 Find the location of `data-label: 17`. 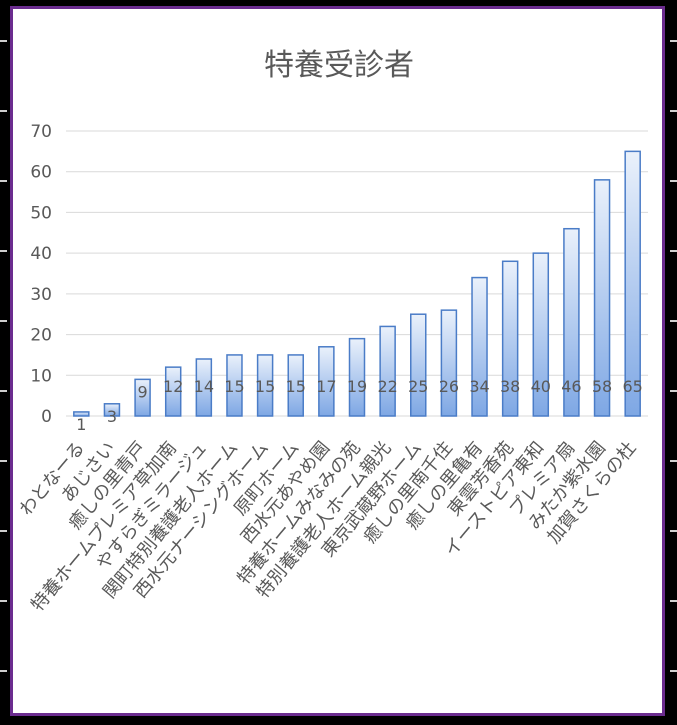

data-label: 17 is located at coordinates (326, 386).